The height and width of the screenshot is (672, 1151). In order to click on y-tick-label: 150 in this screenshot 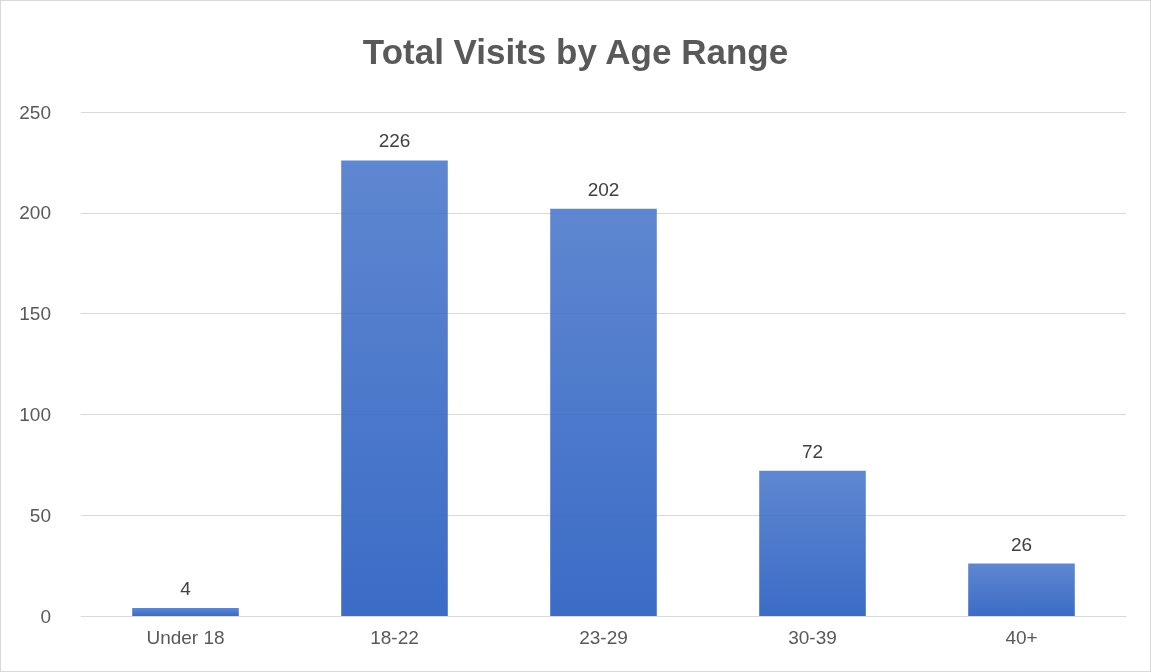, I will do `click(35, 314)`.